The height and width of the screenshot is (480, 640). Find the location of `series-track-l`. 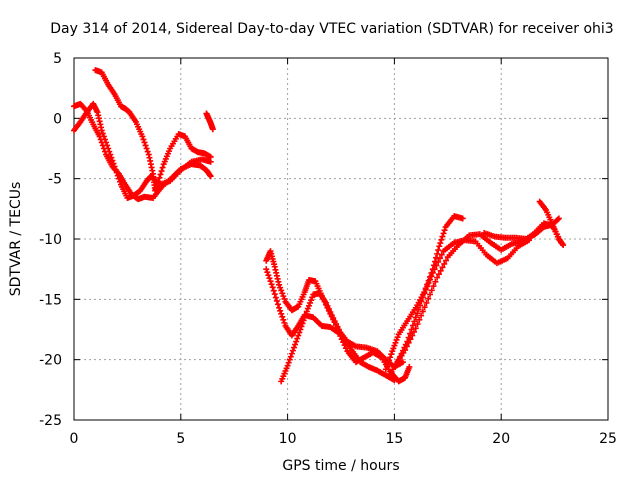

series-track-l is located at coordinates (551, 223).